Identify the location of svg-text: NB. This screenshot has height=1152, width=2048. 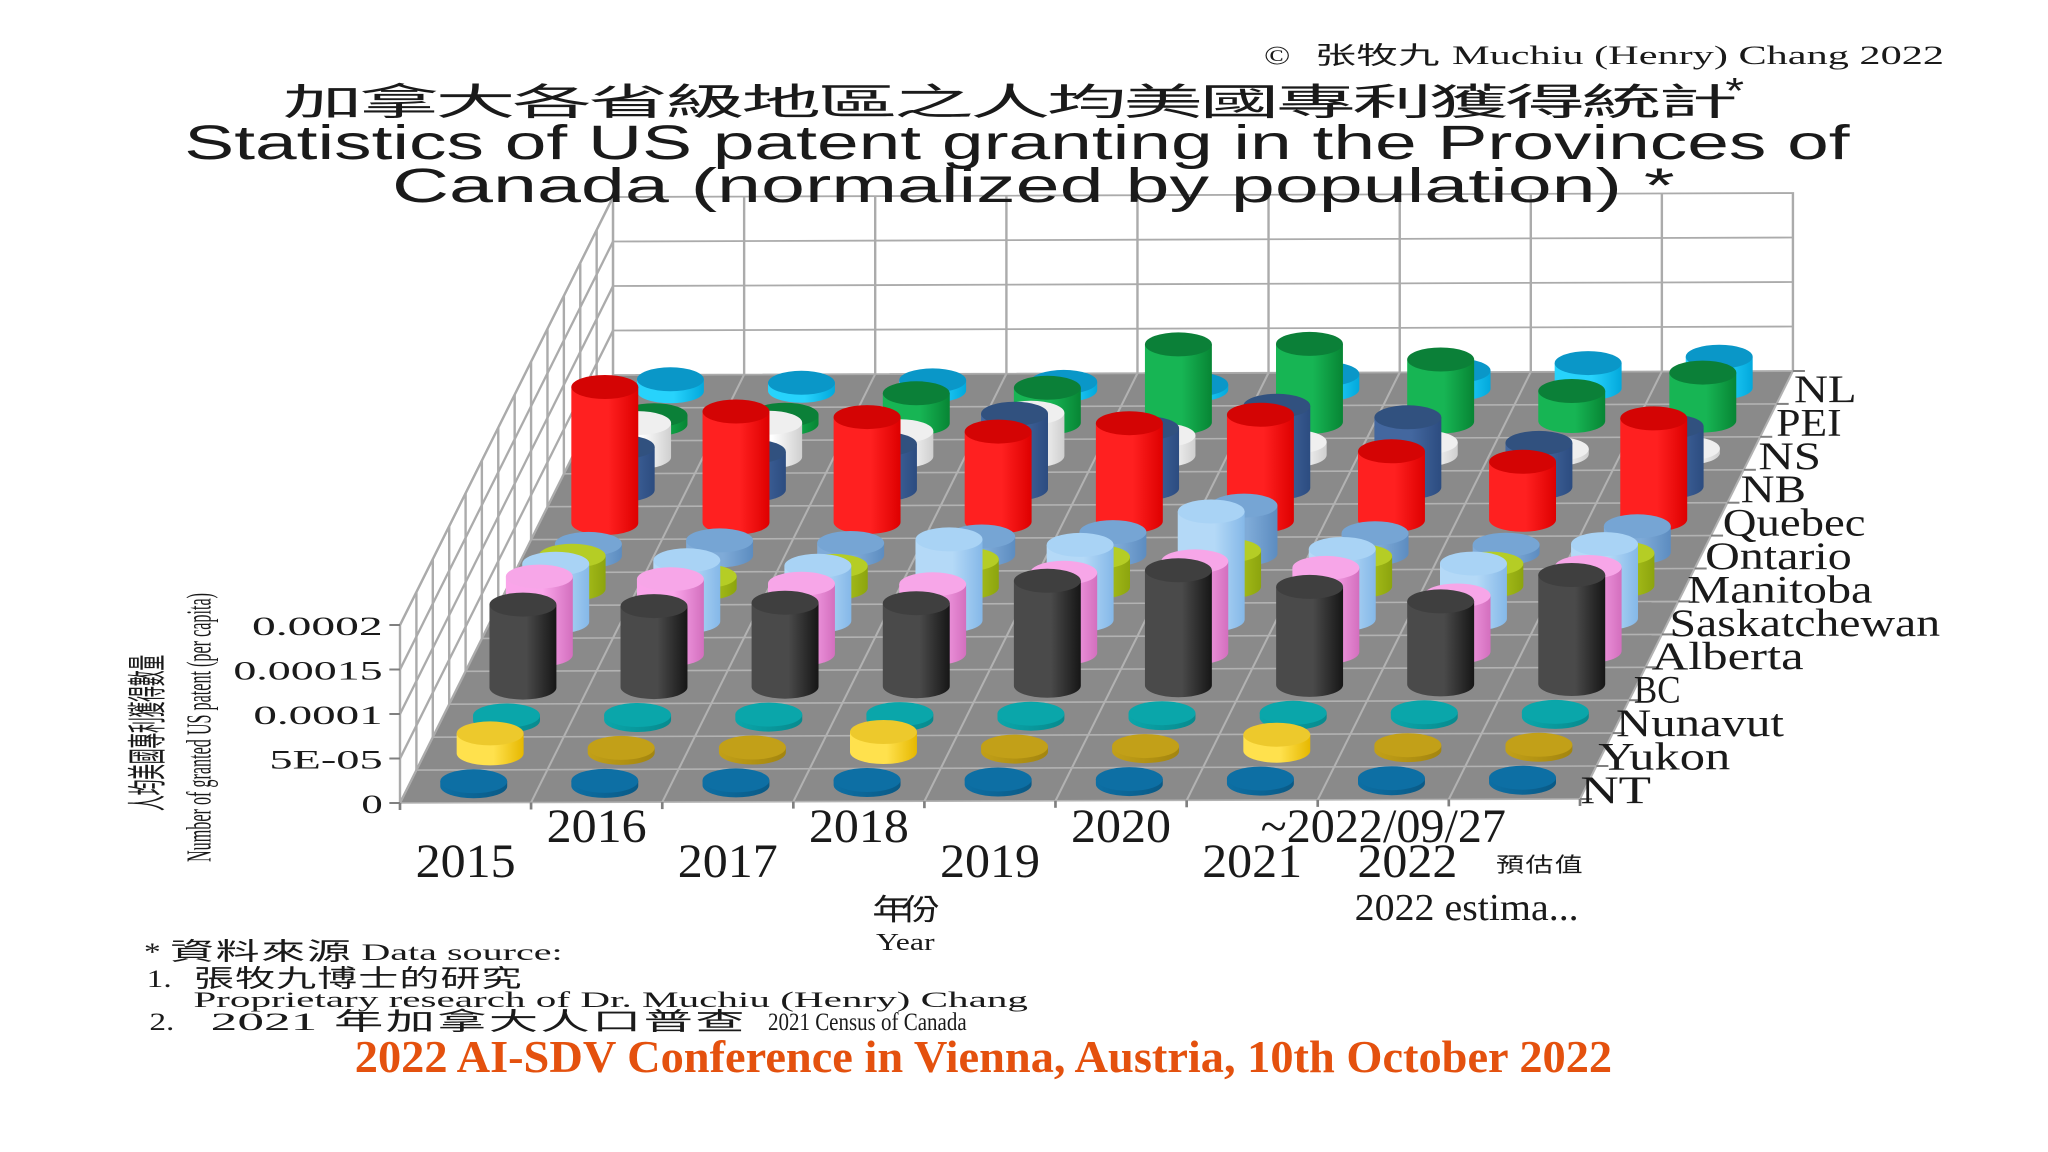
(1773, 488).